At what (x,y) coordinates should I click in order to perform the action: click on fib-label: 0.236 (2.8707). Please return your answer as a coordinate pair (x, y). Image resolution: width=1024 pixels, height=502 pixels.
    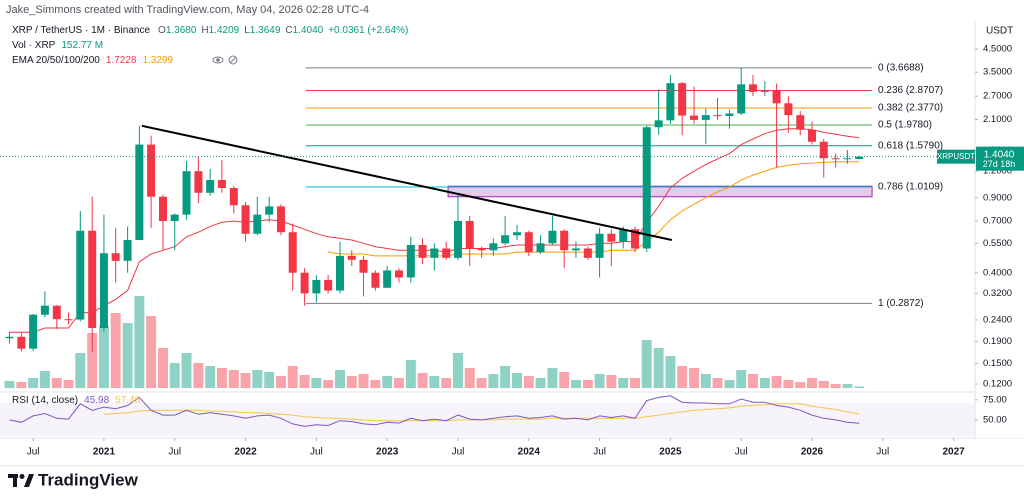
    Looking at the image, I should click on (910, 90).